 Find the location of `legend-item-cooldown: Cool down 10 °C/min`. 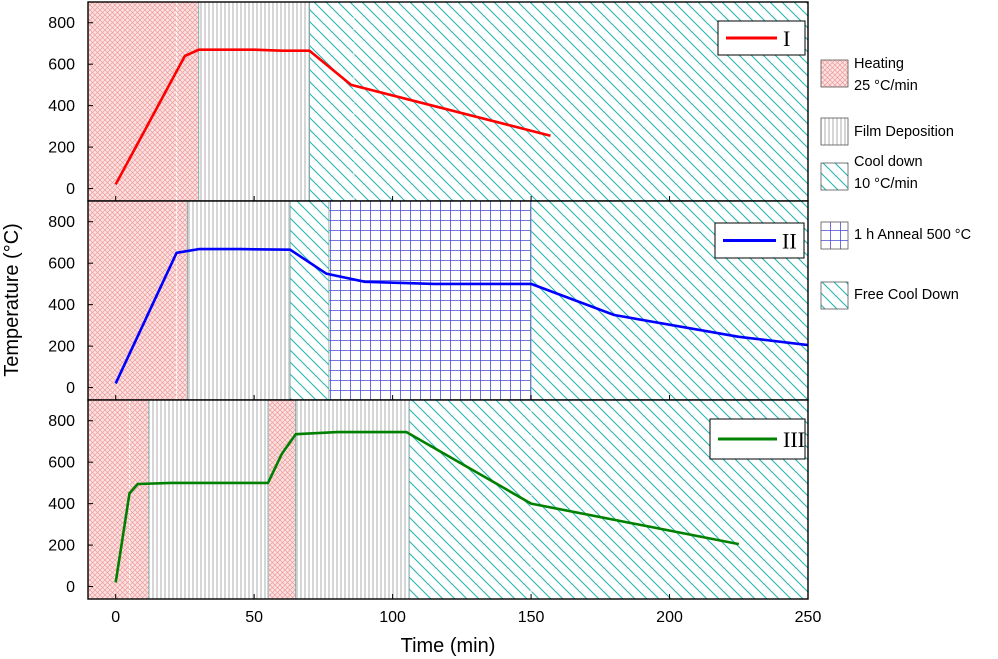

legend-item-cooldown: Cool down 10 °C/min is located at coordinates (871, 173).